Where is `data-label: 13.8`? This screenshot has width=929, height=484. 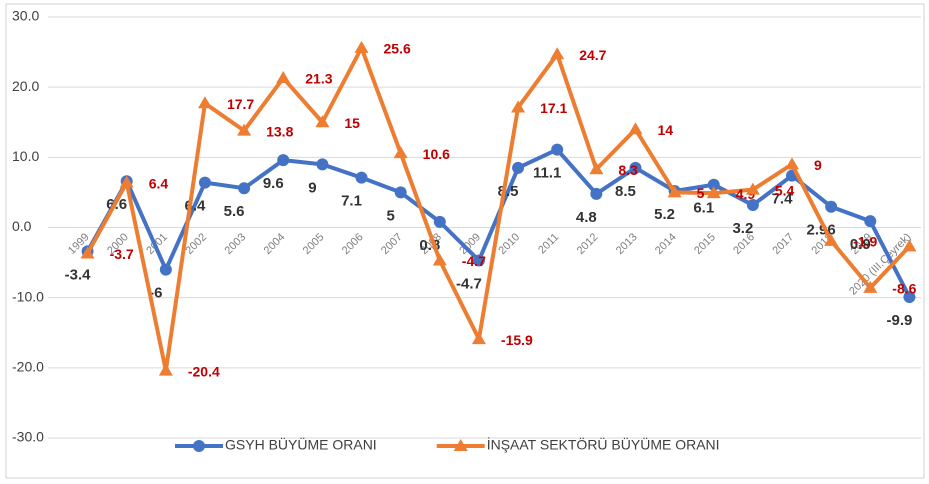
data-label: 13.8 is located at coordinates (279, 131).